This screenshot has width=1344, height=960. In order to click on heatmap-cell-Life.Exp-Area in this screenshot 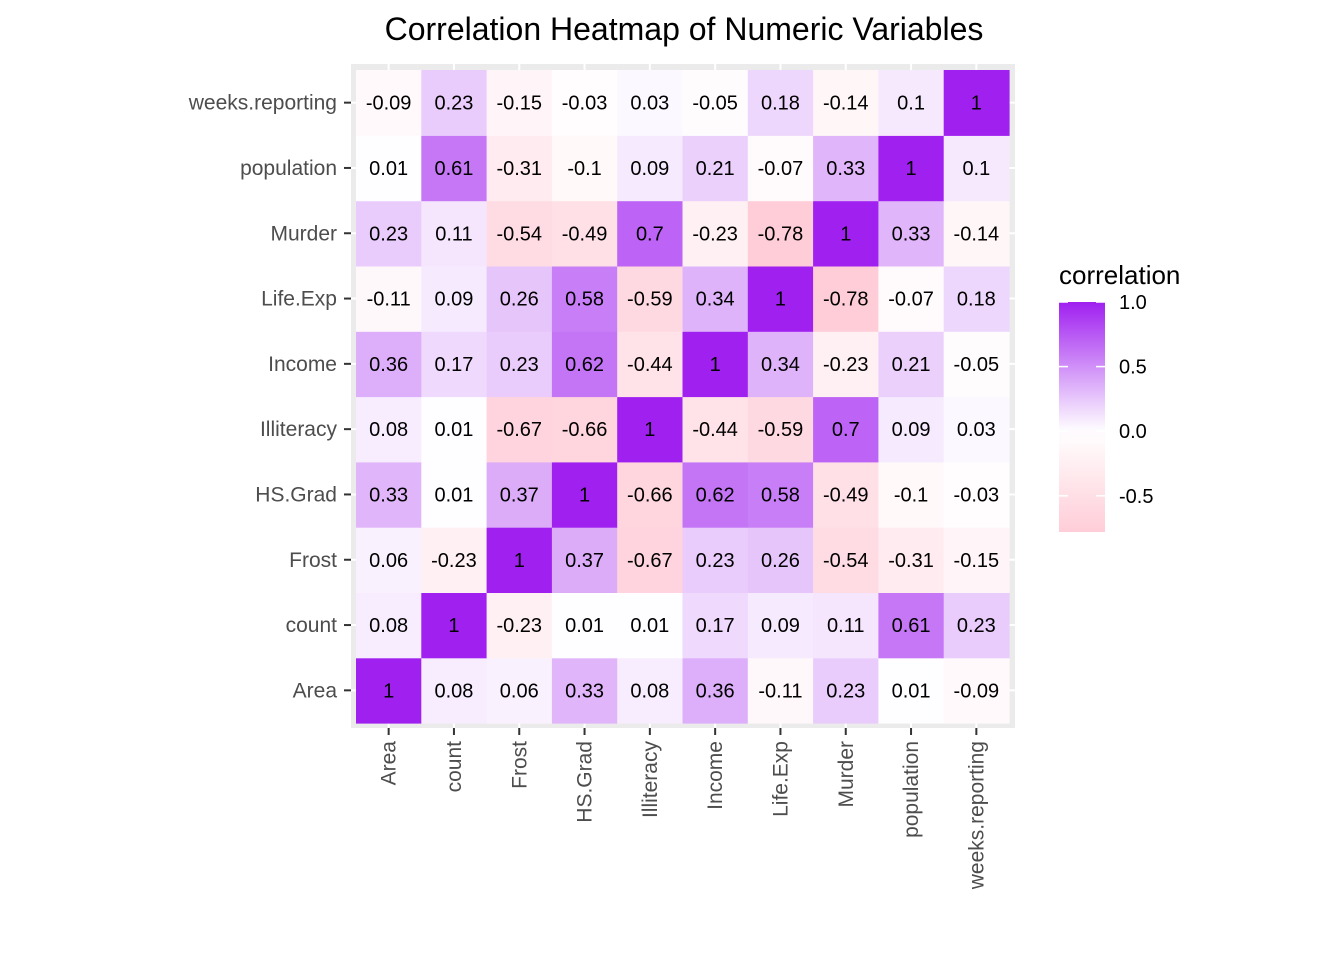, I will do `click(780, 690)`.